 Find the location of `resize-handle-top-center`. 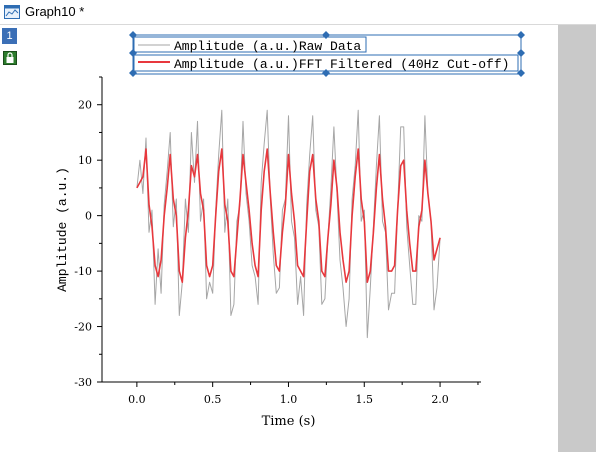

resize-handle-top-center is located at coordinates (326, 35).